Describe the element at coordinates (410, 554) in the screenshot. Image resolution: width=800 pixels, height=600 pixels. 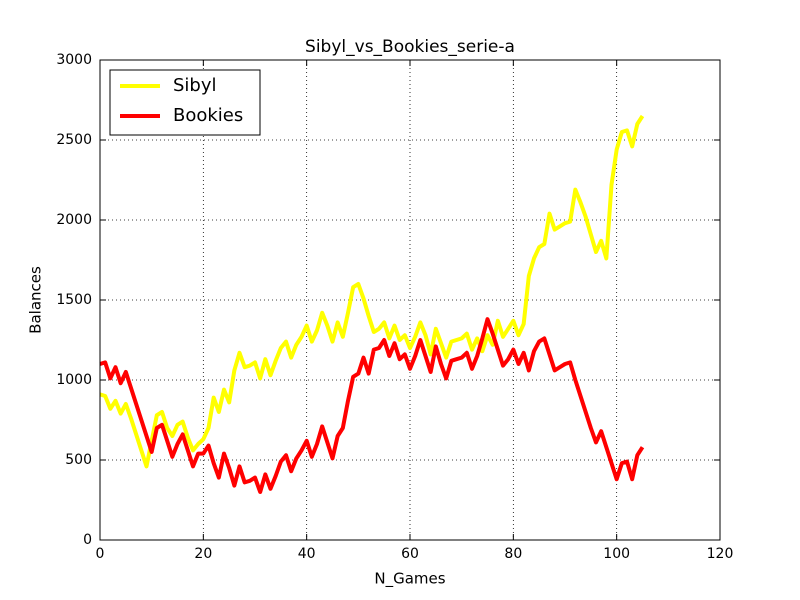
I see `x-tick-label: 60` at that location.